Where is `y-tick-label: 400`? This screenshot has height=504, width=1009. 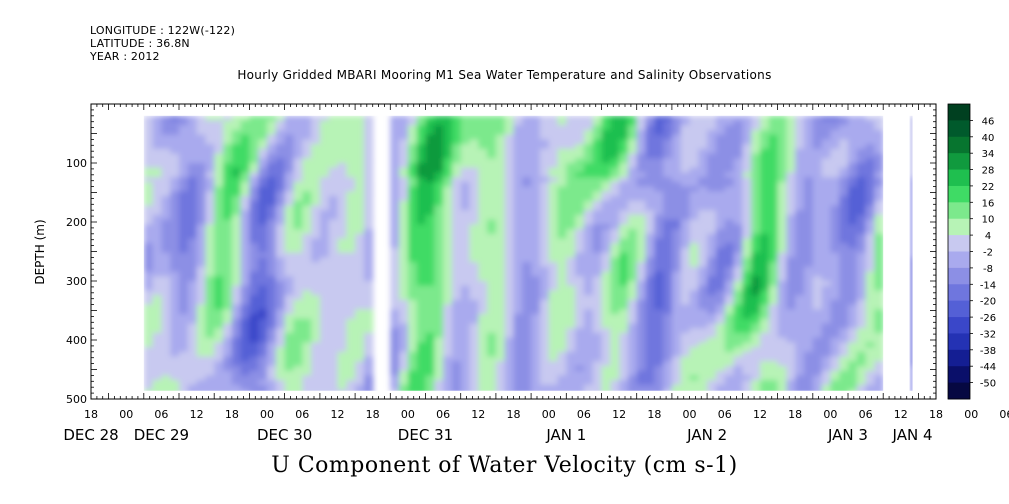 y-tick-label: 400 is located at coordinates (76, 340).